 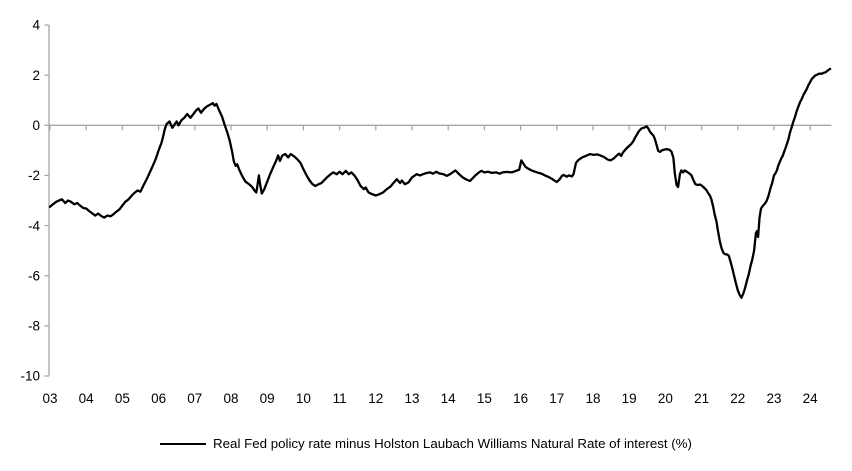 What do you see at coordinates (556, 398) in the screenshot?
I see `x-tick-label: 17` at bounding box center [556, 398].